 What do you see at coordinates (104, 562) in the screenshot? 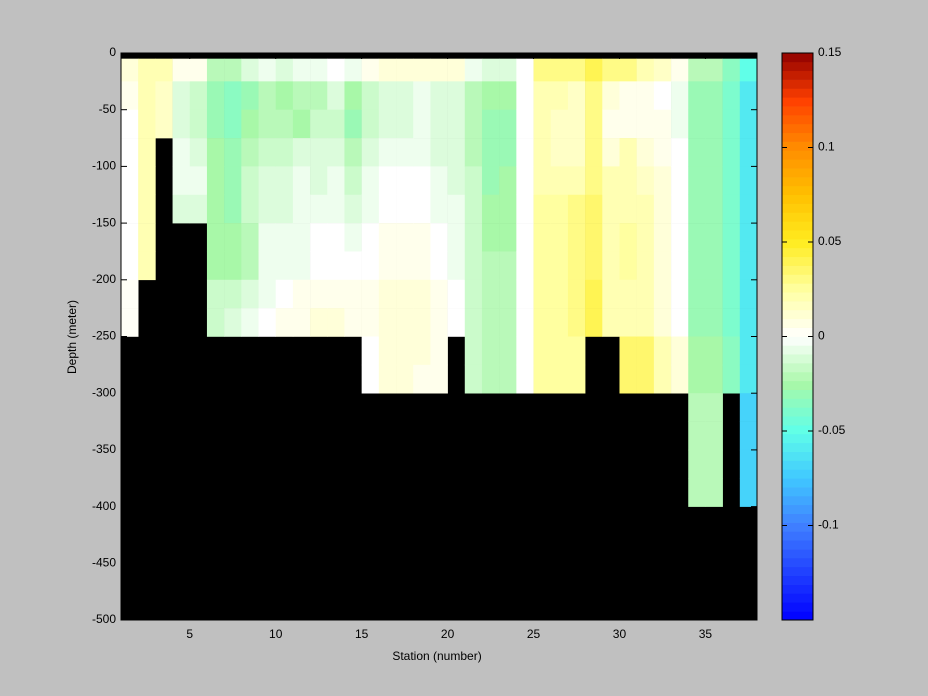
I see `y-tick-label: -450` at bounding box center [104, 562].